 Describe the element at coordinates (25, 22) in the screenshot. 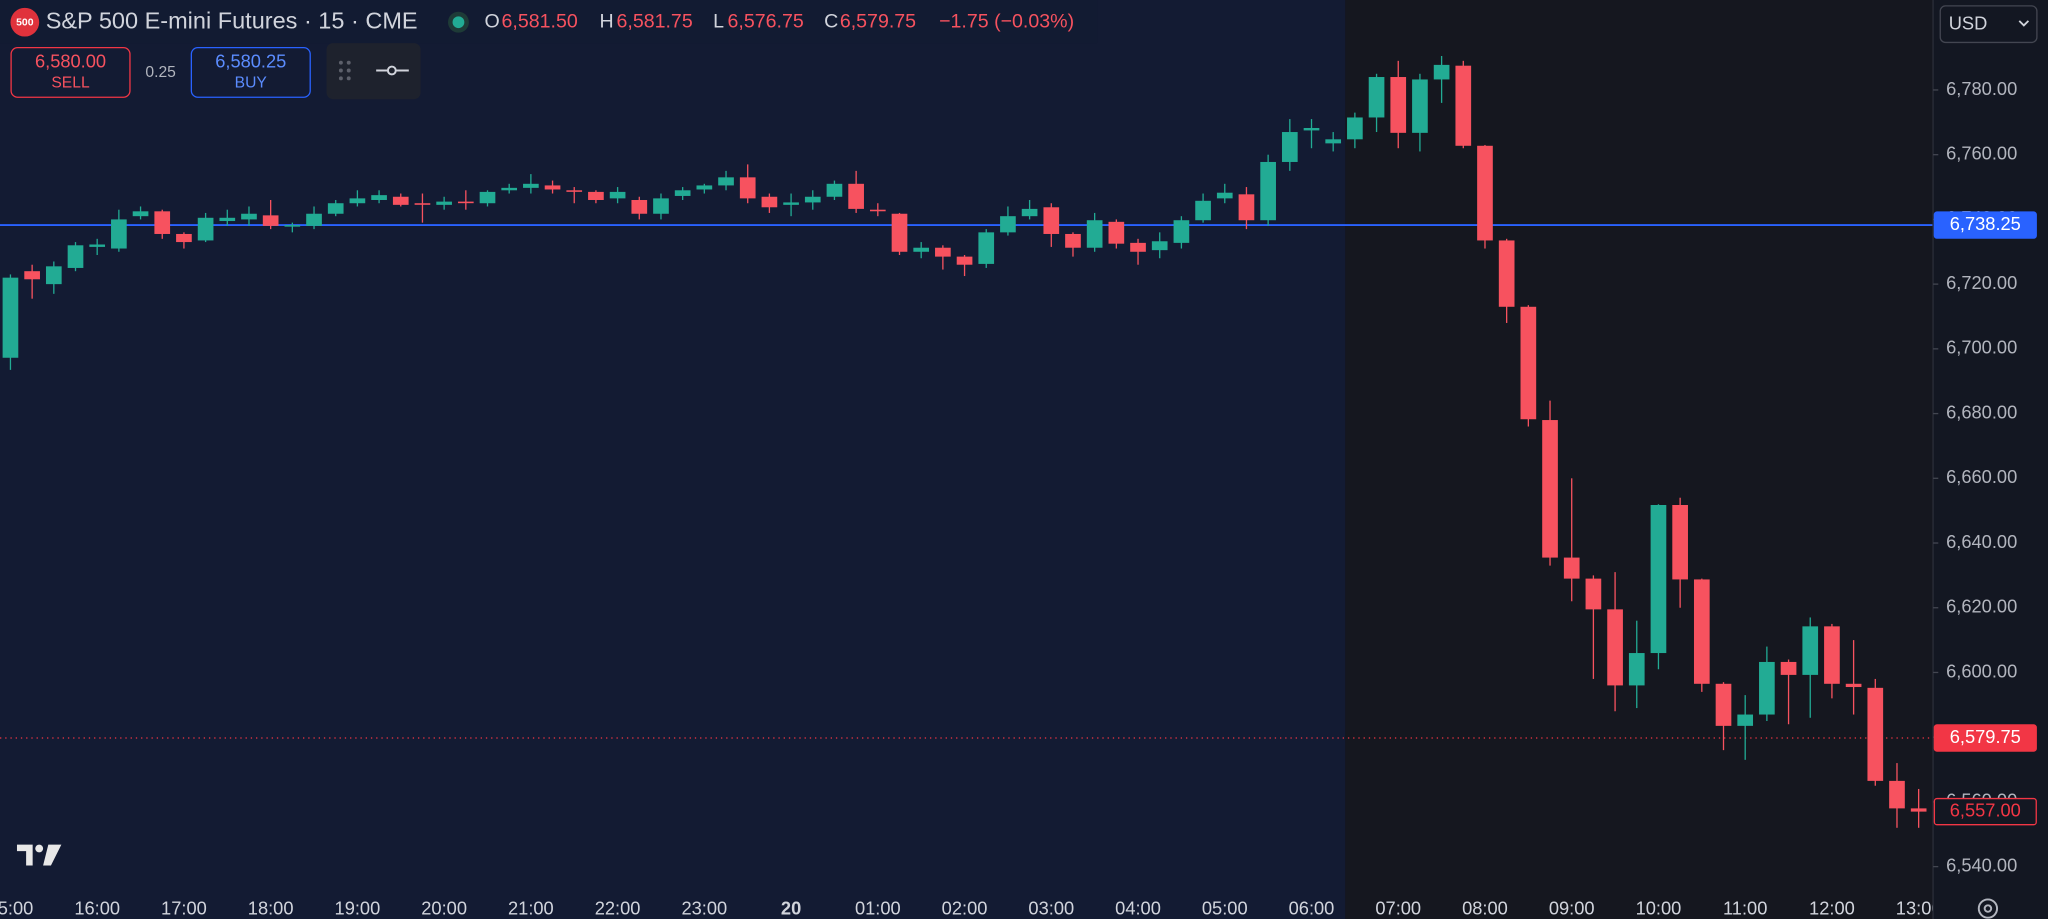

I see `symbol-logo` at that location.